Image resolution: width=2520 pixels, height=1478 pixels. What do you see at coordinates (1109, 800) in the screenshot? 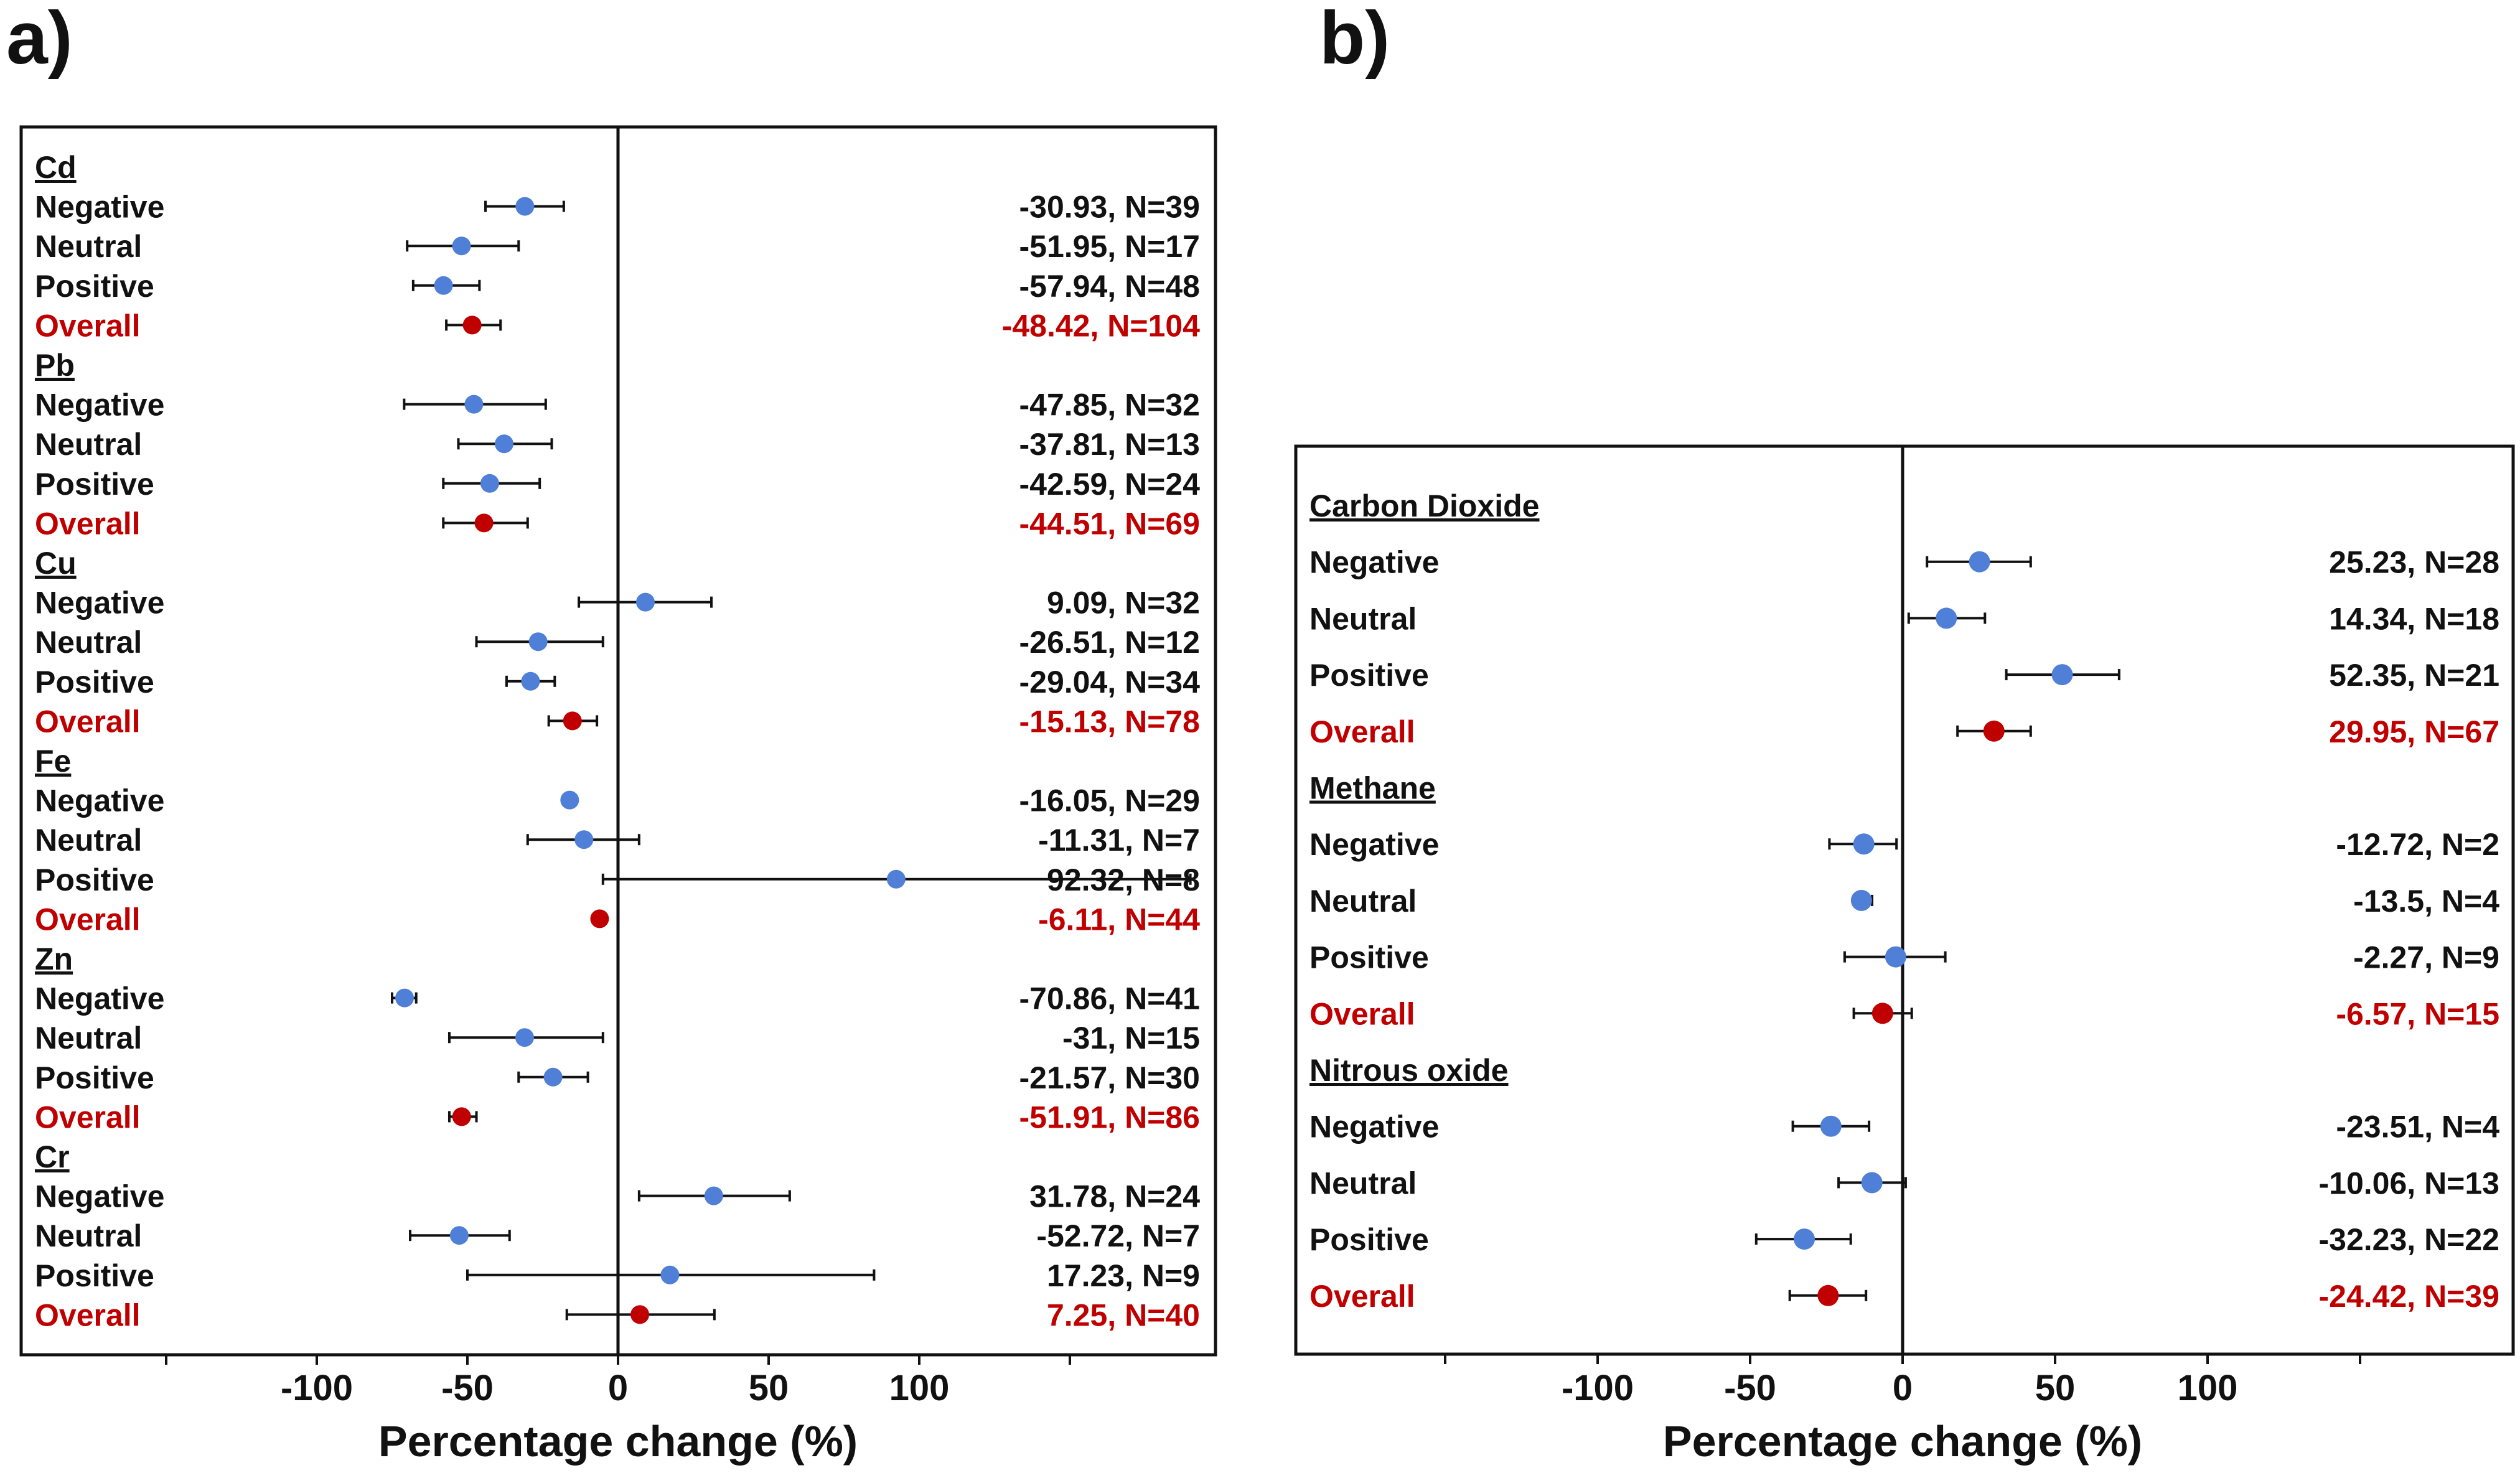
I see `effect-size-text: -16.05, N=29` at bounding box center [1109, 800].